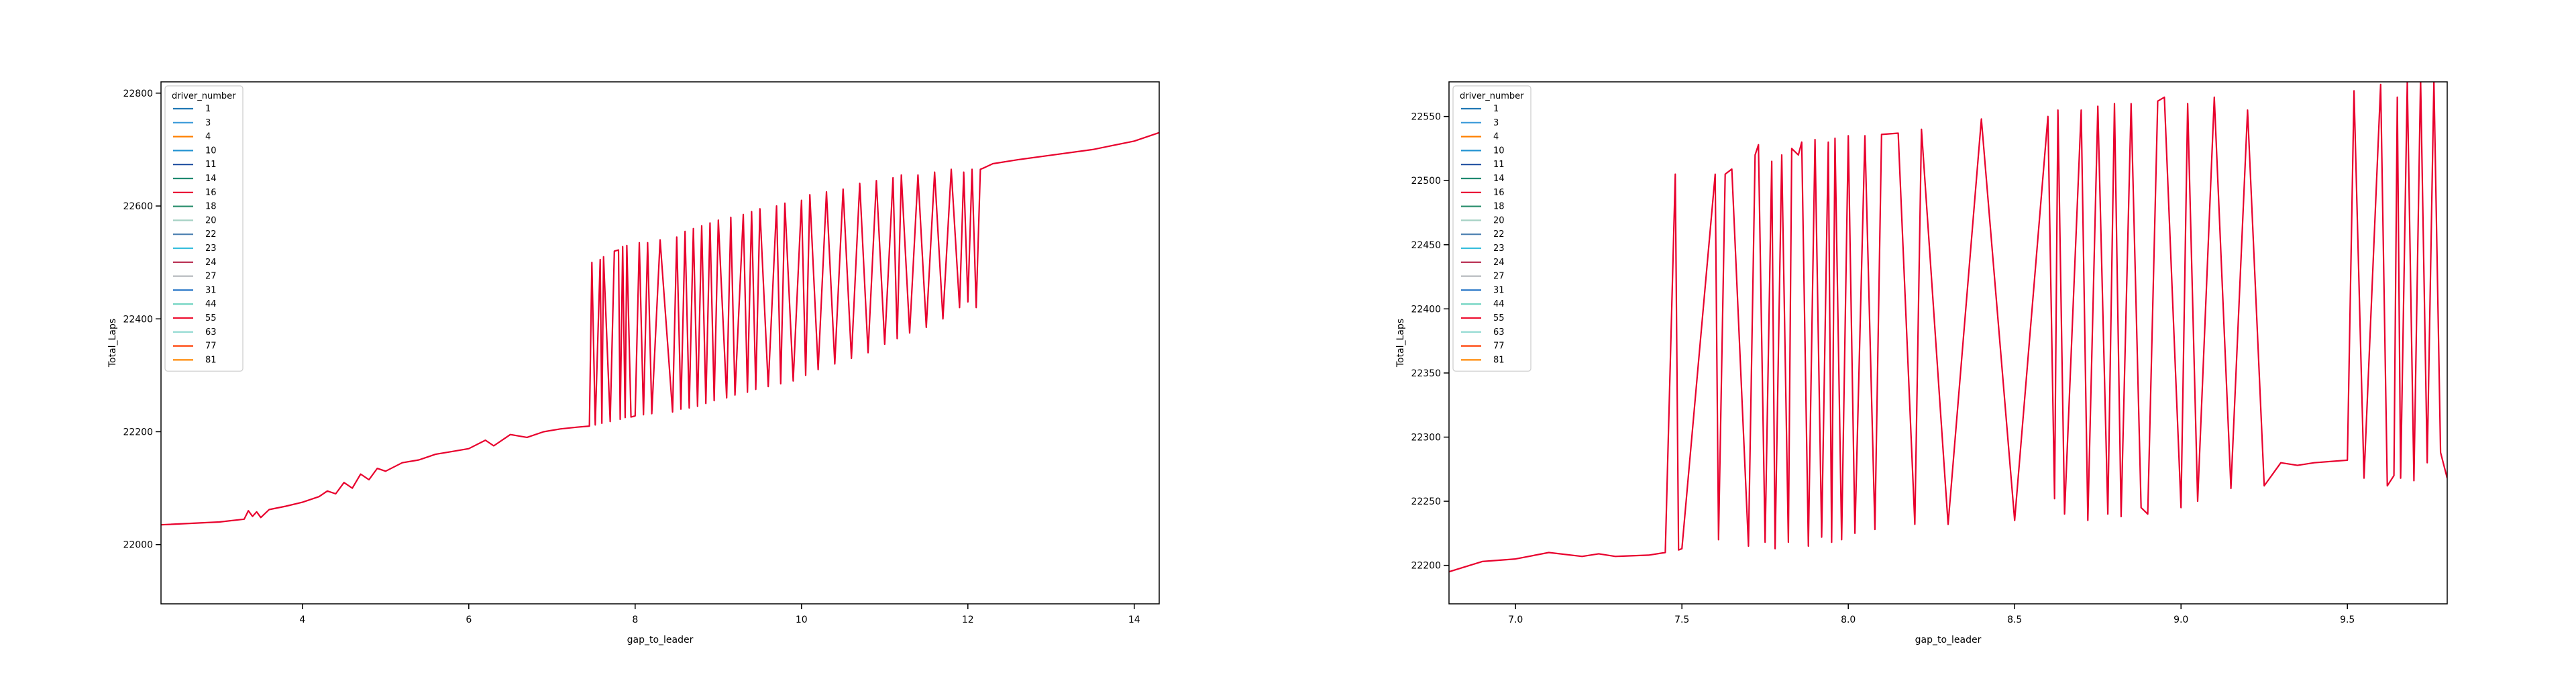  I want to click on y-tick-label: 22250, so click(1426, 501).